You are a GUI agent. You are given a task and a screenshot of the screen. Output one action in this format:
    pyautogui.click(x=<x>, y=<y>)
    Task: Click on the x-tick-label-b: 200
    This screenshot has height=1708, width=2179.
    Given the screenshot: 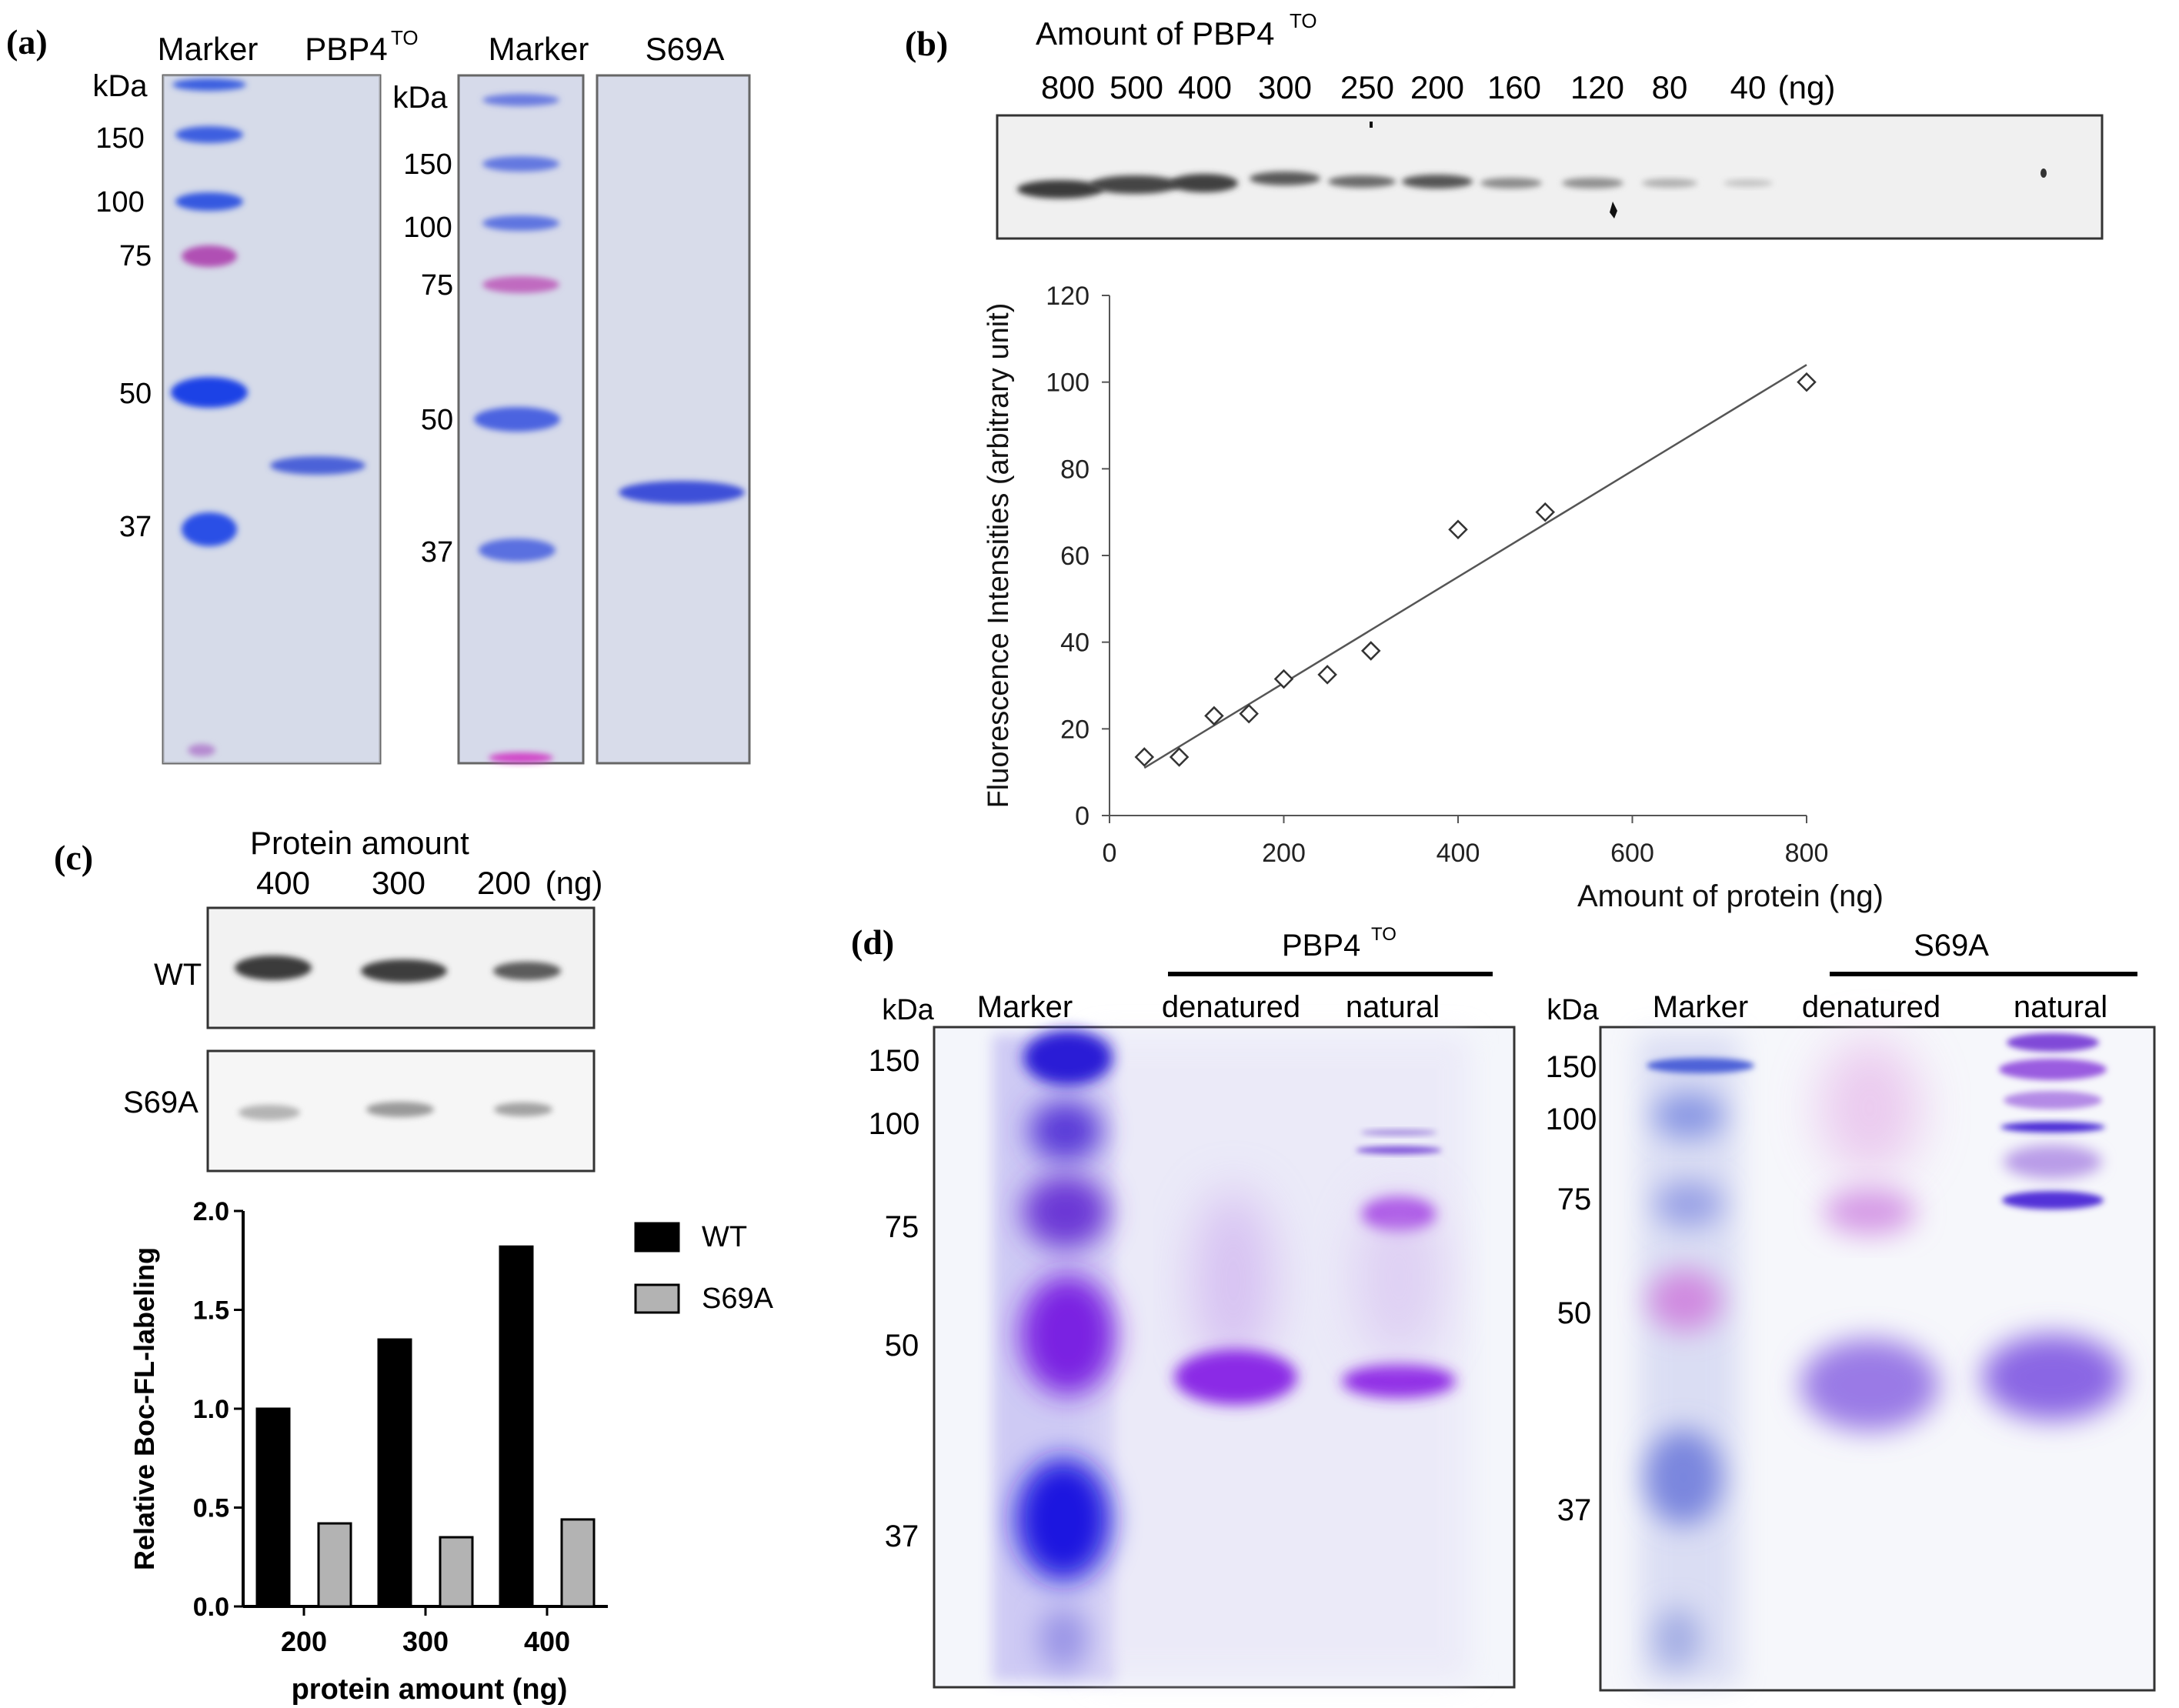 What is the action you would take?
    pyautogui.click(x=1284, y=853)
    